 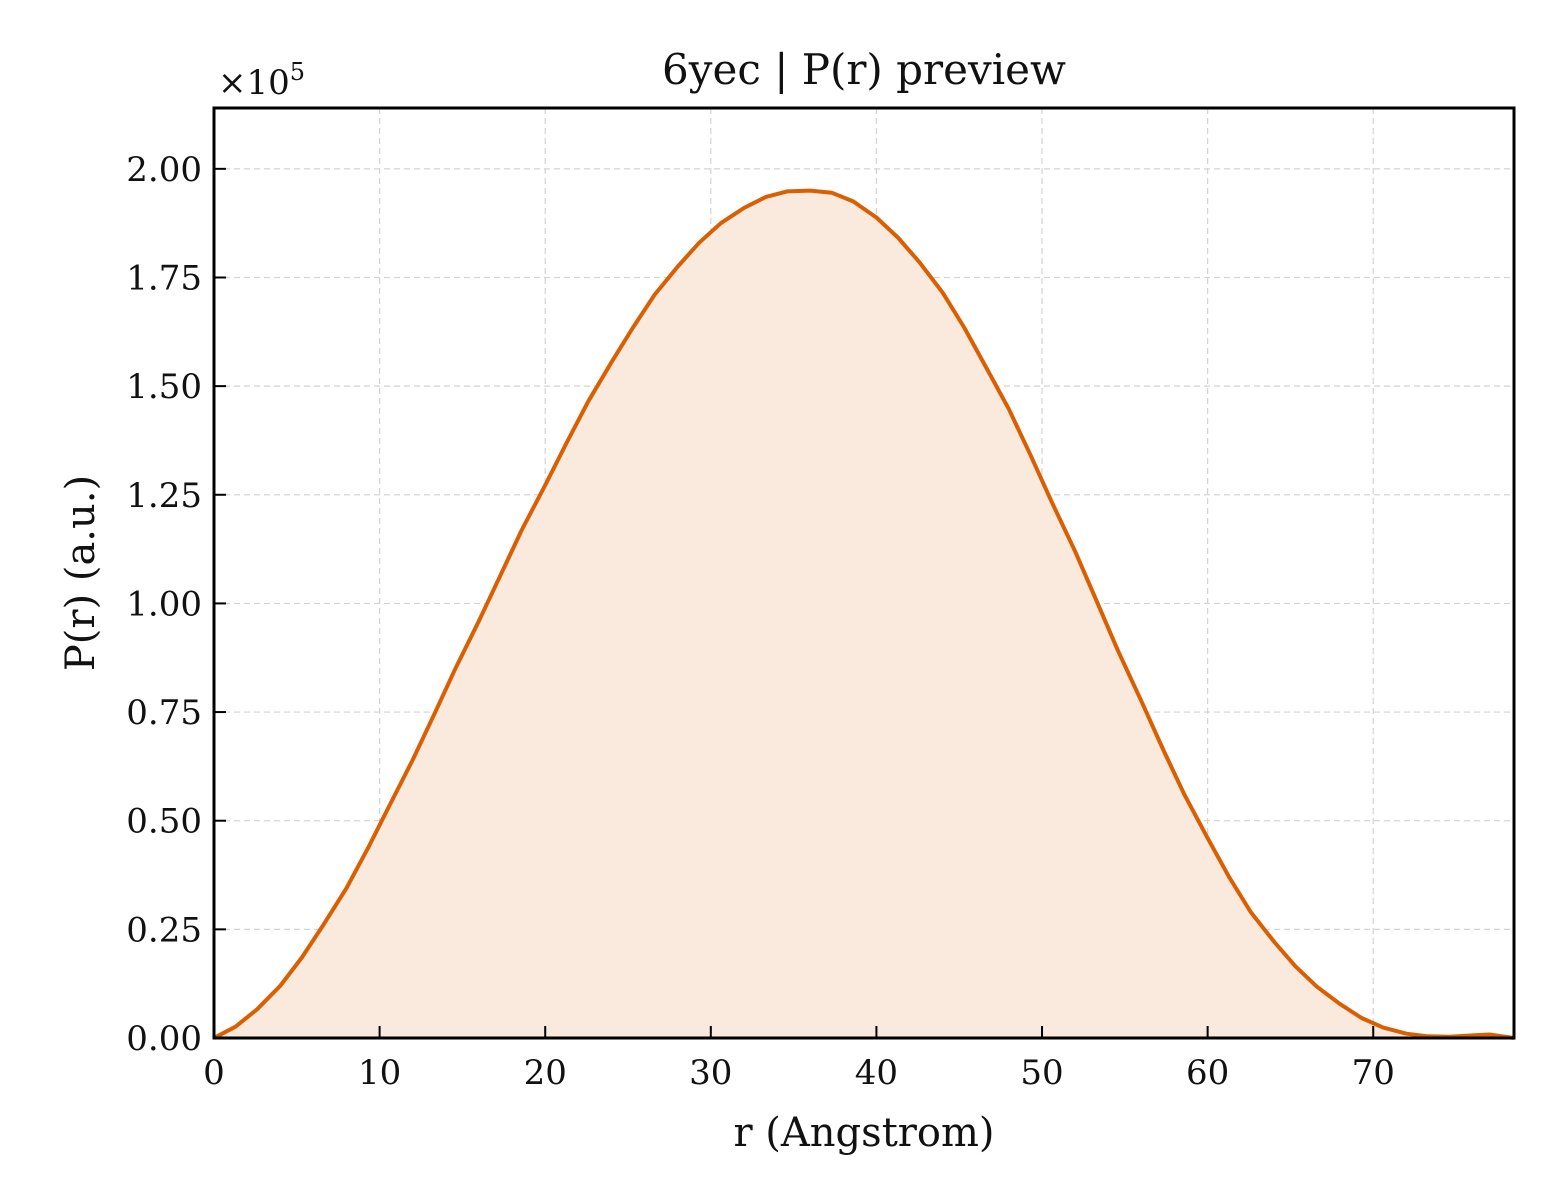 I want to click on y-offset-label: ×10⁵, so click(x=261, y=80).